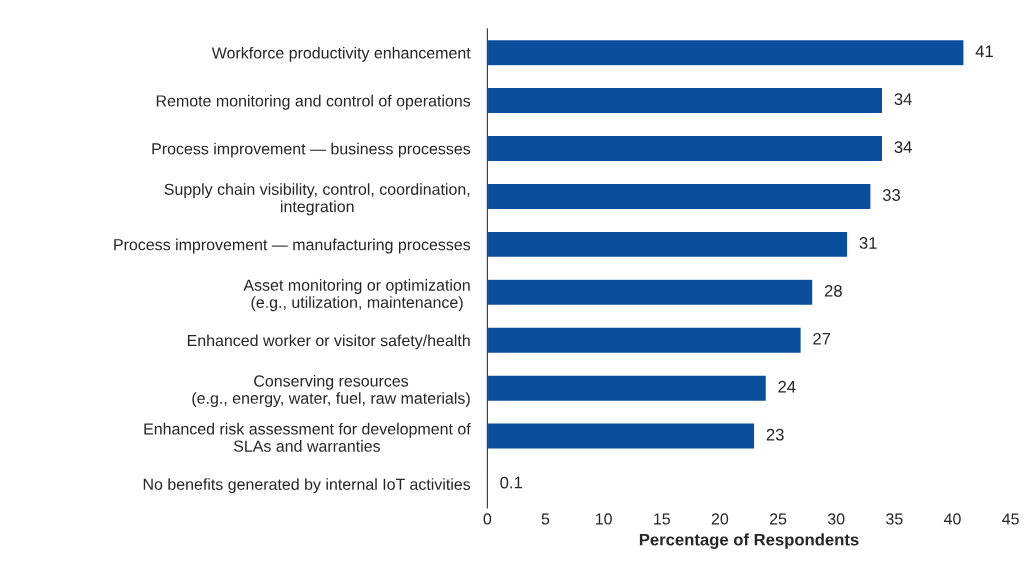  Describe the element at coordinates (984, 51) in the screenshot. I see `data-label: 41` at that location.